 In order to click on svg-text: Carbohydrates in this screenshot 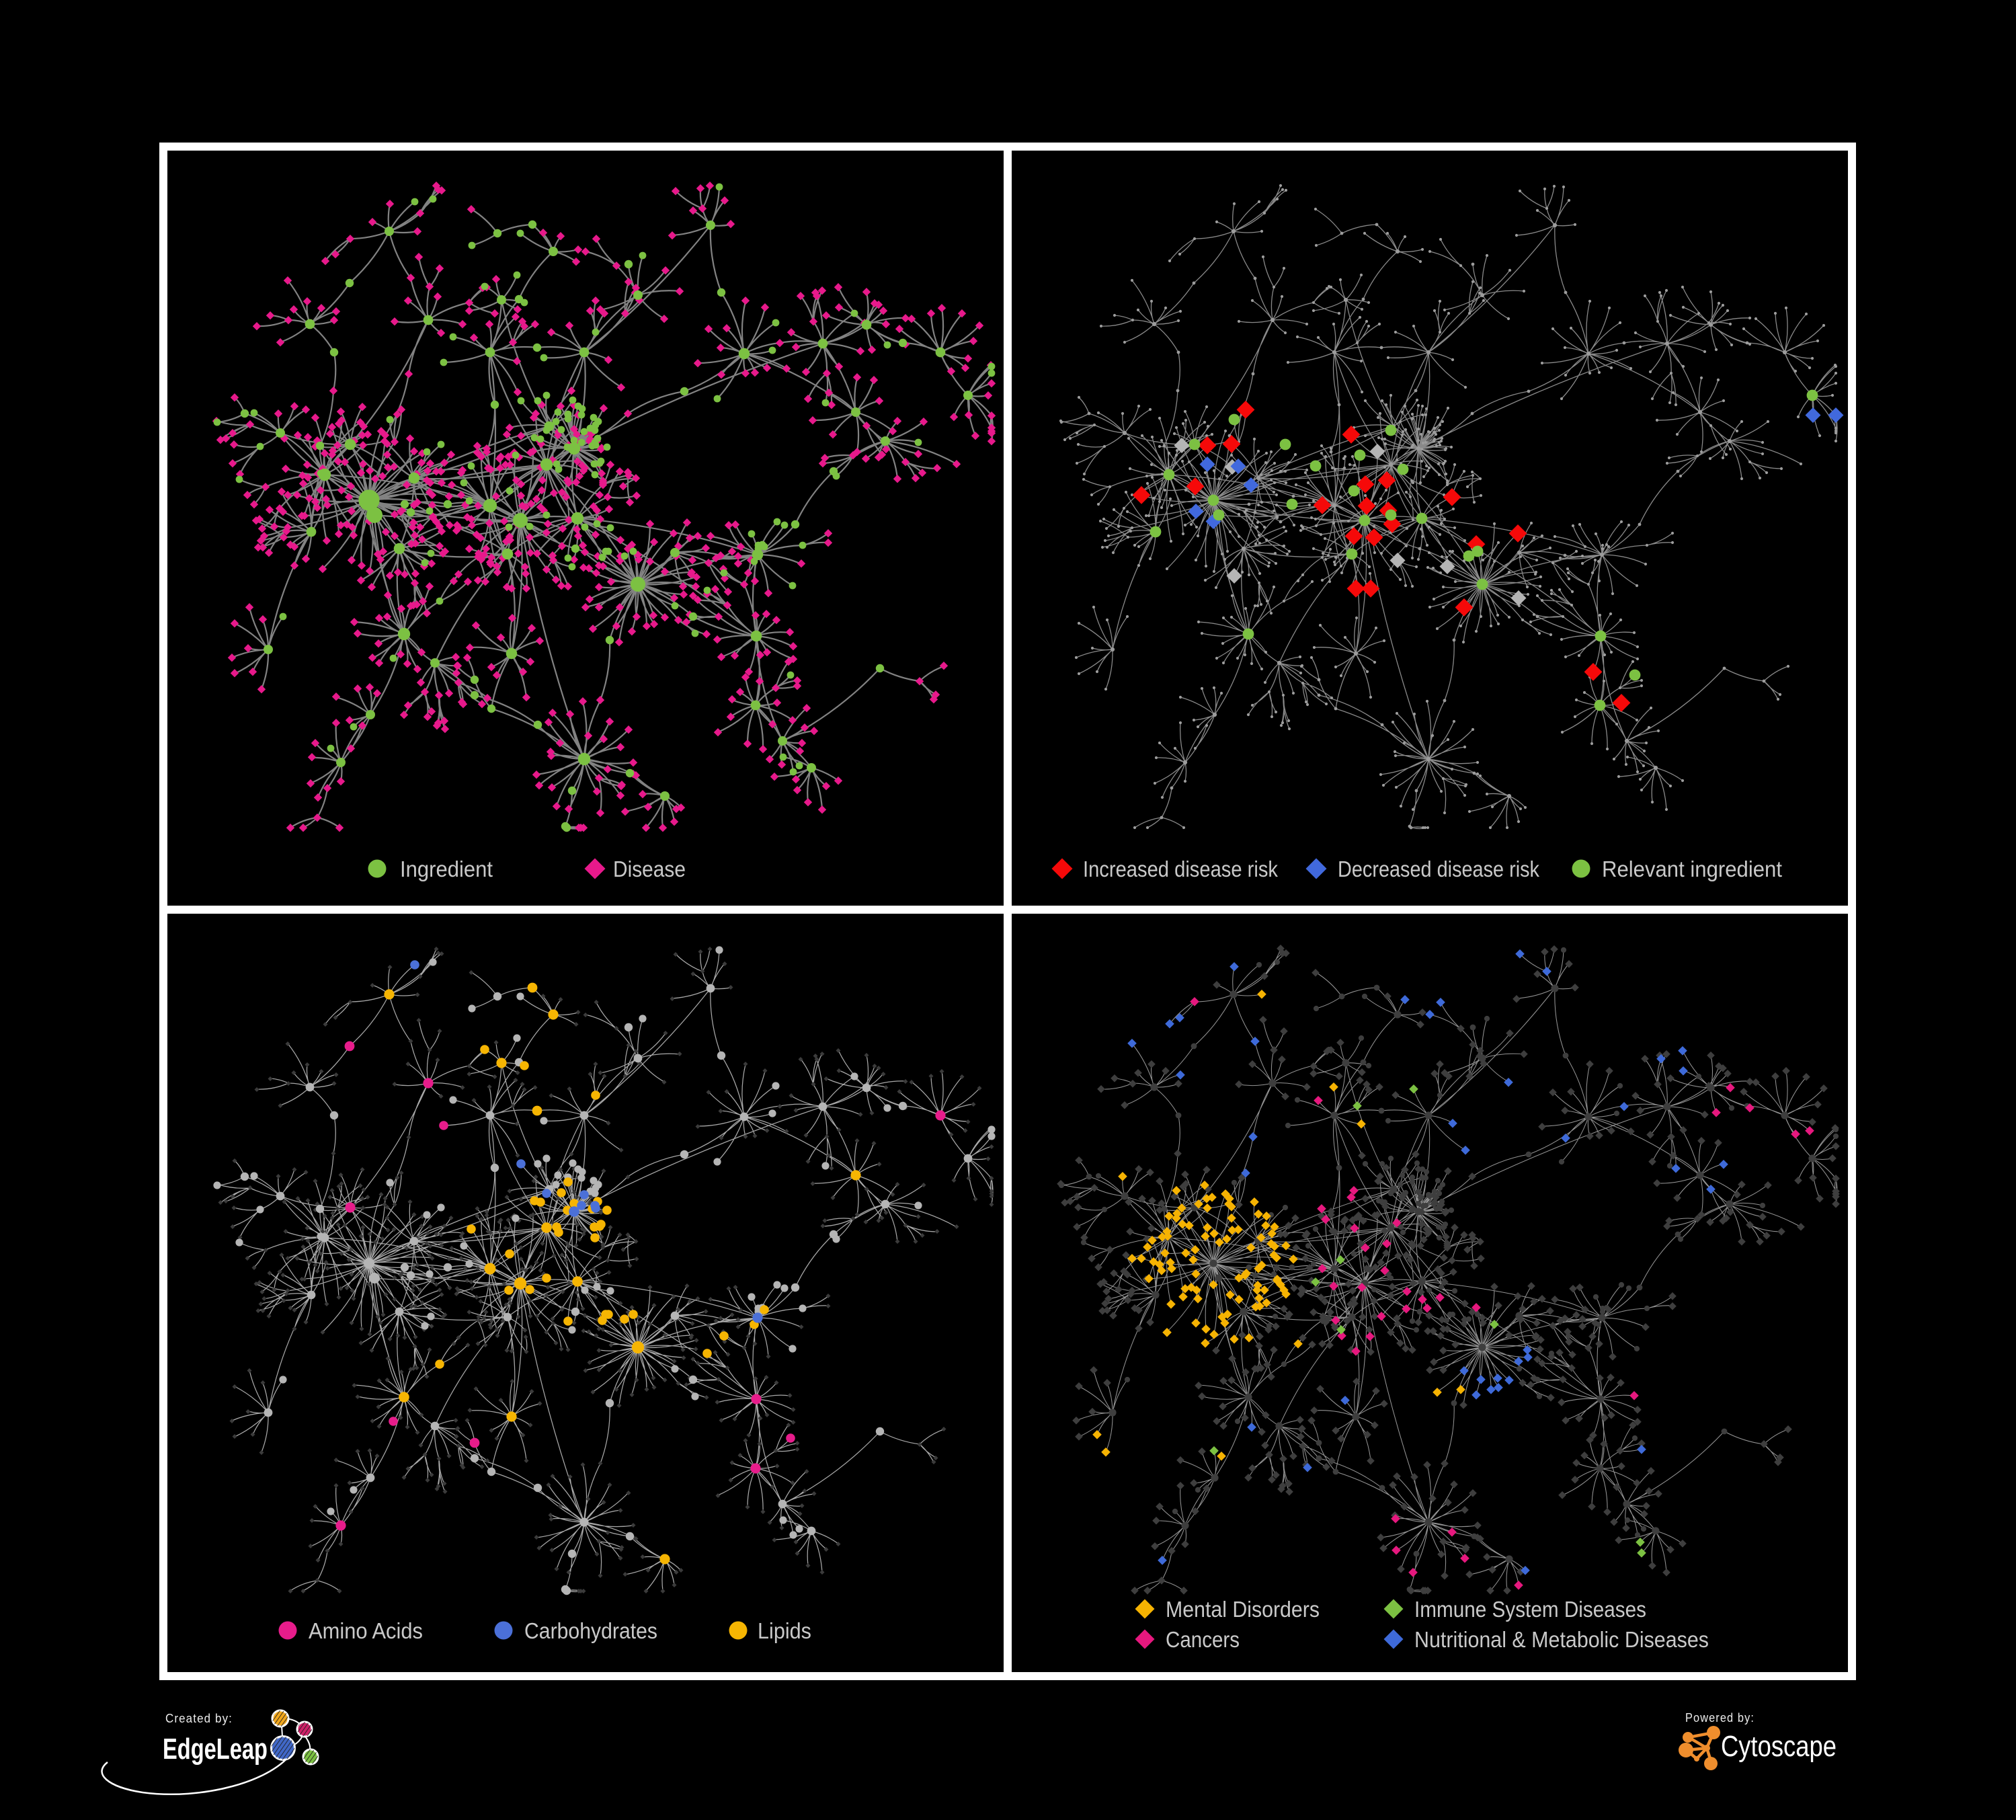, I will do `click(590, 1630)`.